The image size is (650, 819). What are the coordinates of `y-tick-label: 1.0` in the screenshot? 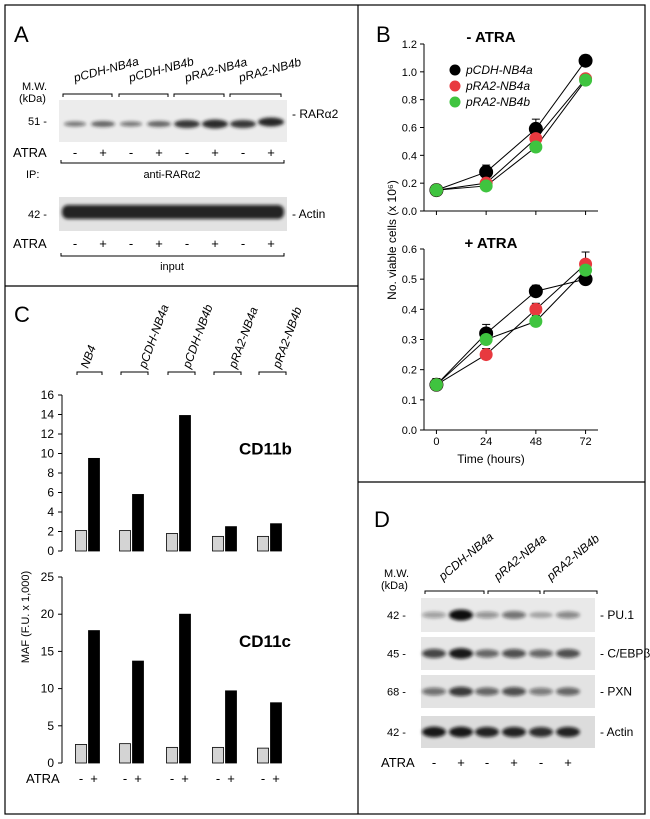 It's located at (409, 73).